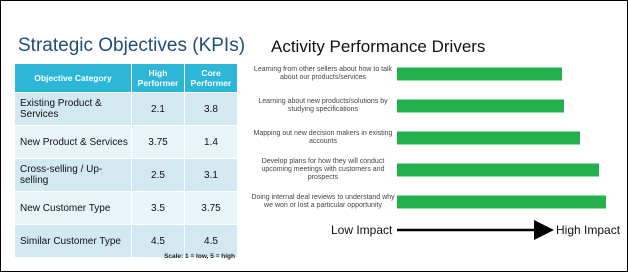  I want to click on table-title: Strategic Objectives (KPIs), so click(132, 45).